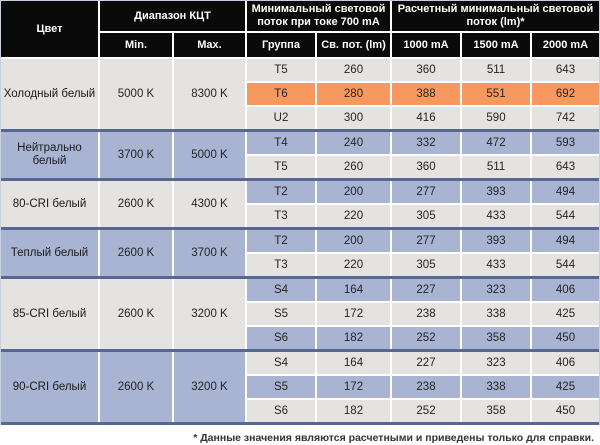 The width and height of the screenshot is (600, 445). What do you see at coordinates (136, 45) in the screenshot?
I see `header-cell-min: Min.` at bounding box center [136, 45].